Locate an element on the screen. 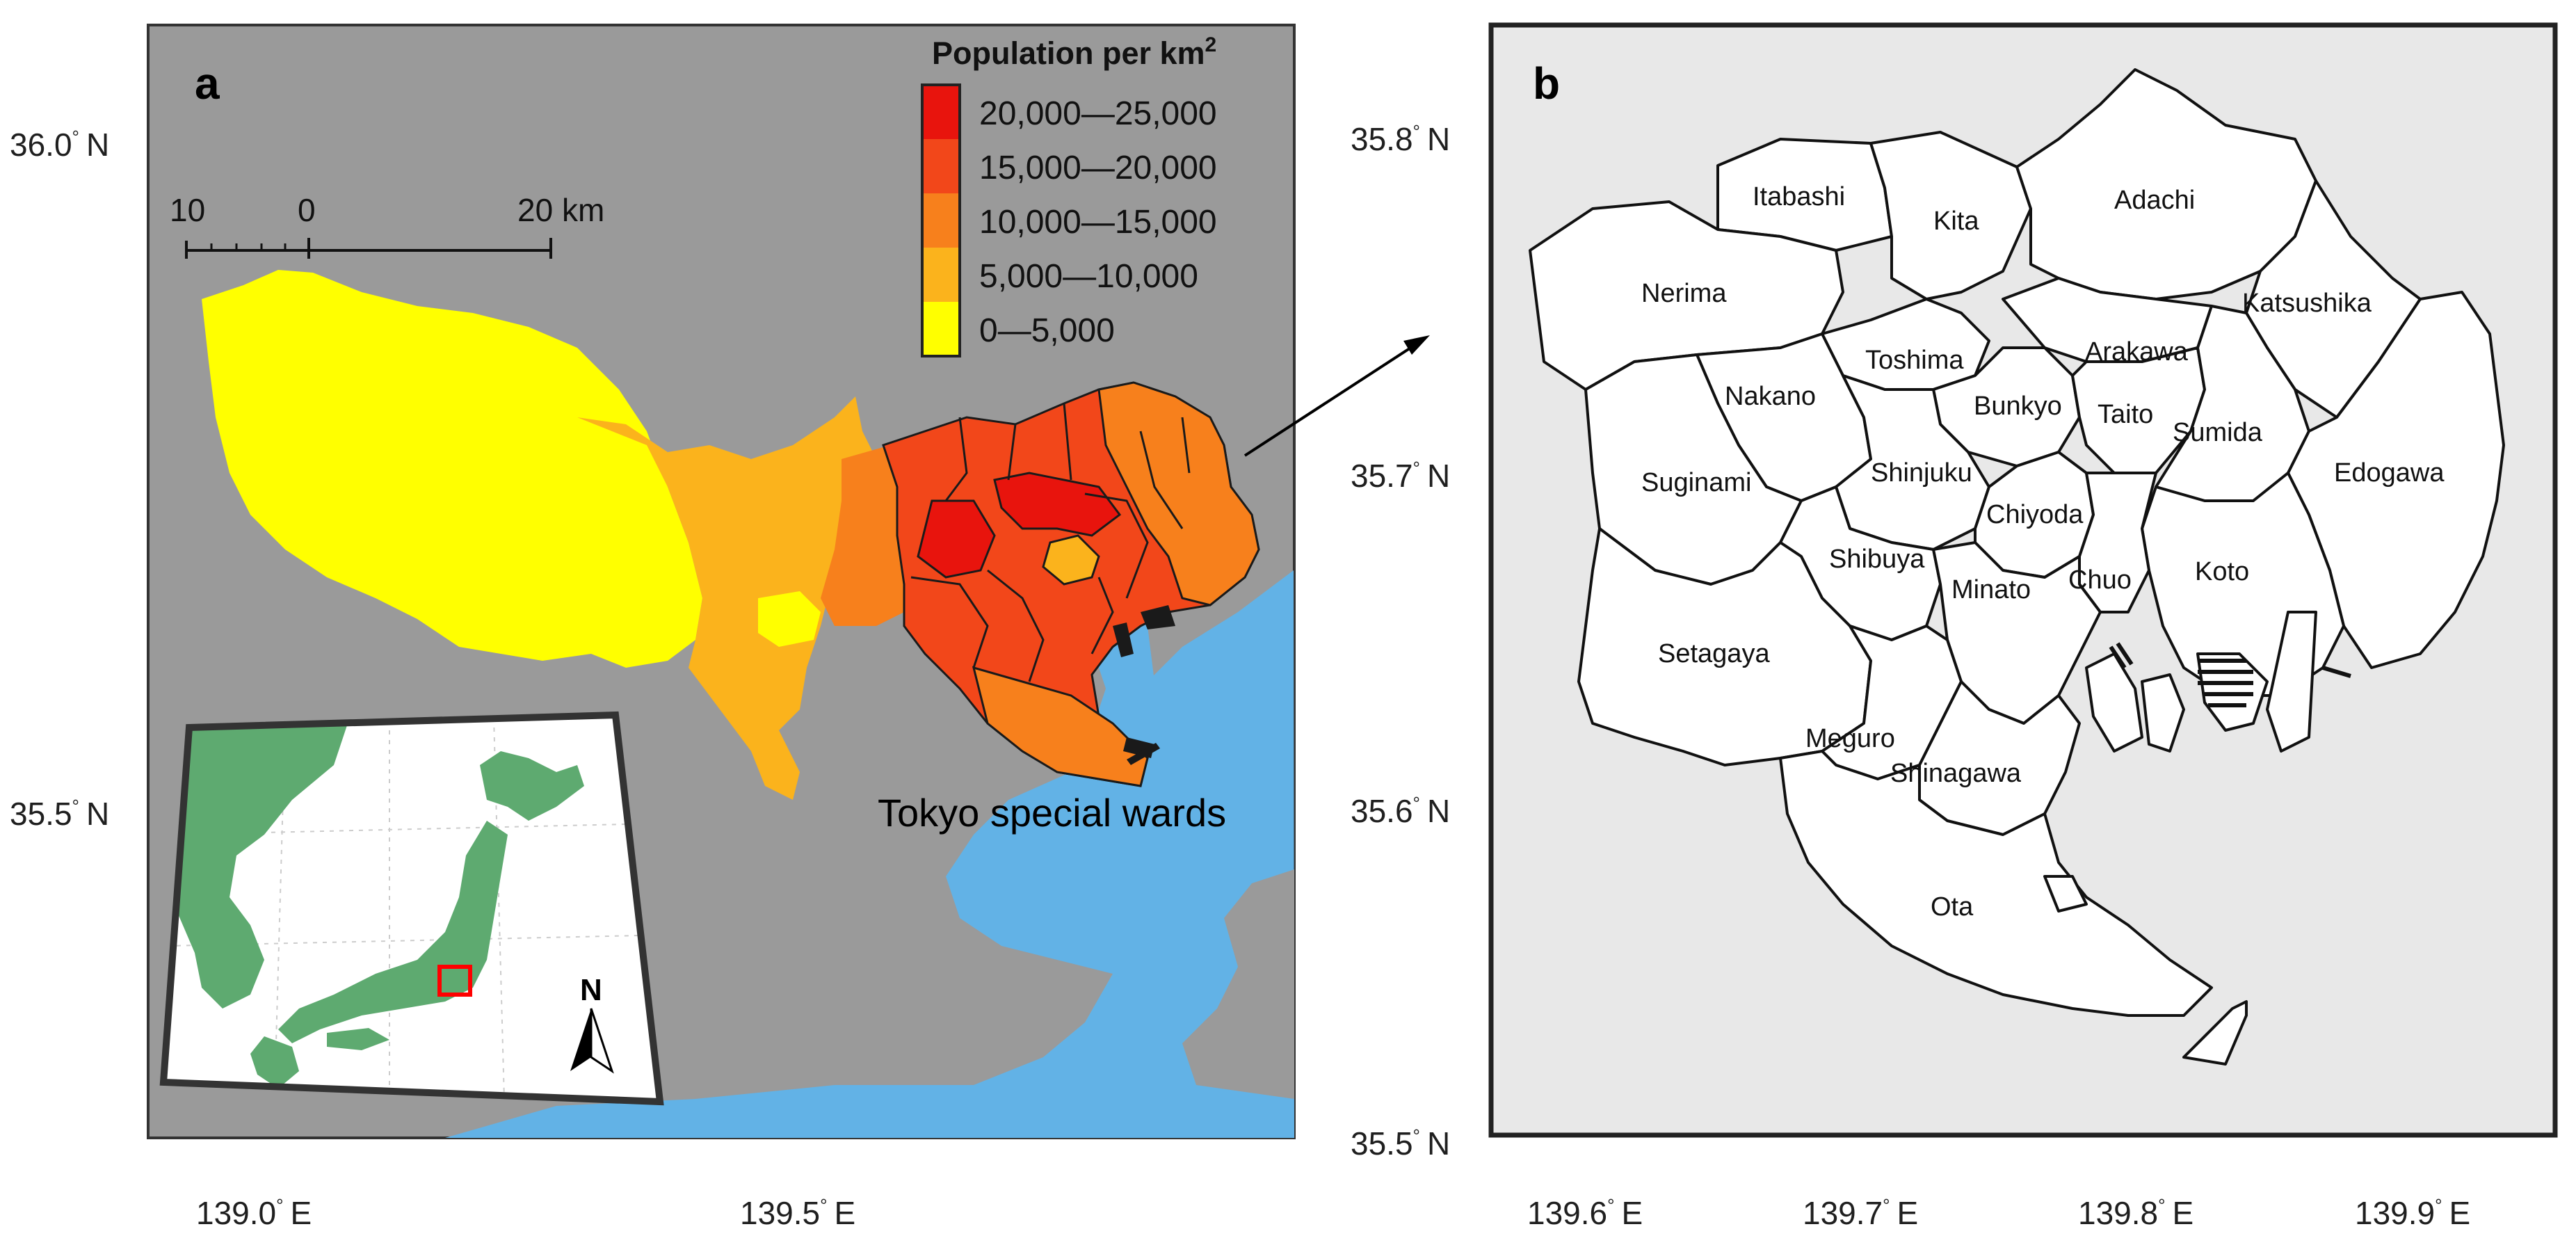 Image resolution: width=2576 pixels, height=1245 pixels. ward-boundaries is located at coordinates (1050, 542).